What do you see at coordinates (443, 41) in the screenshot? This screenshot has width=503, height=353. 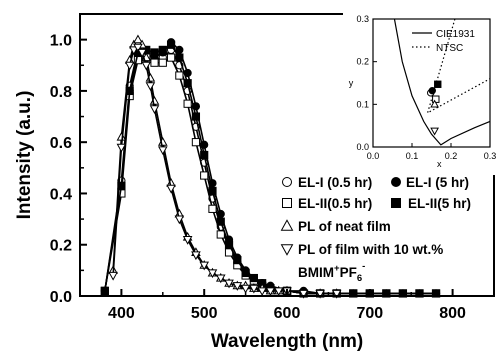 I see `inset-legend: CIE1931 NTSC` at bounding box center [443, 41].